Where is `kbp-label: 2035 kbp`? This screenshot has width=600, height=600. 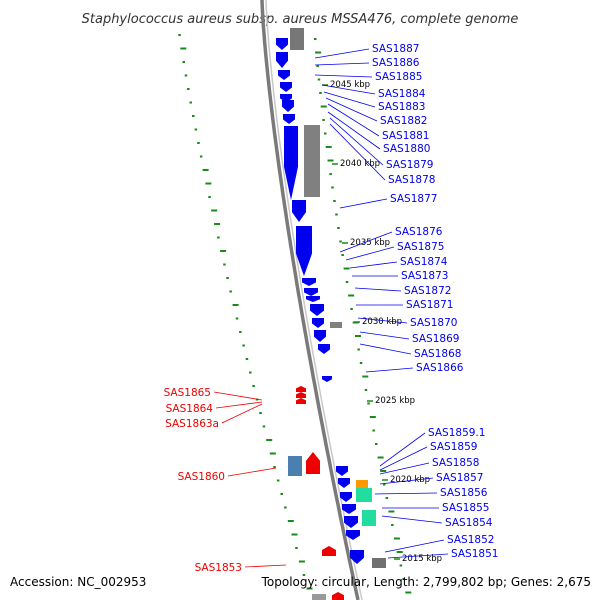 kbp-label: 2035 kbp is located at coordinates (370, 243).